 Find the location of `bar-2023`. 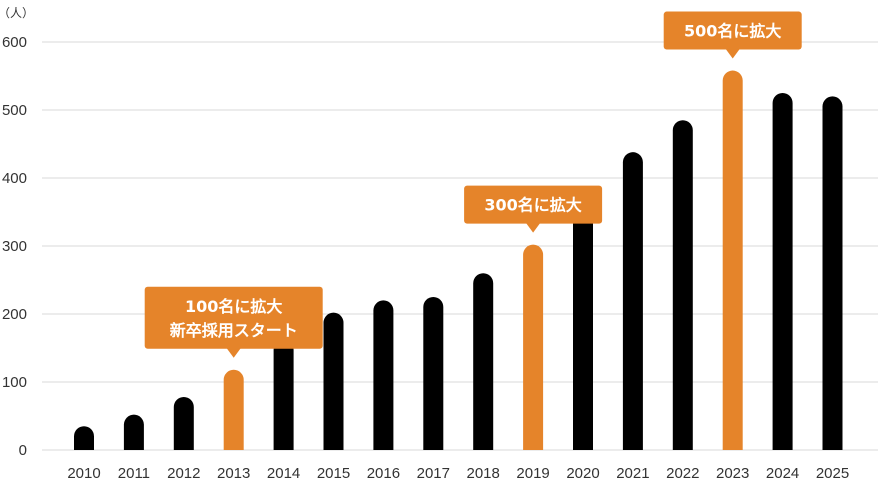

bar-2023 is located at coordinates (732, 260).